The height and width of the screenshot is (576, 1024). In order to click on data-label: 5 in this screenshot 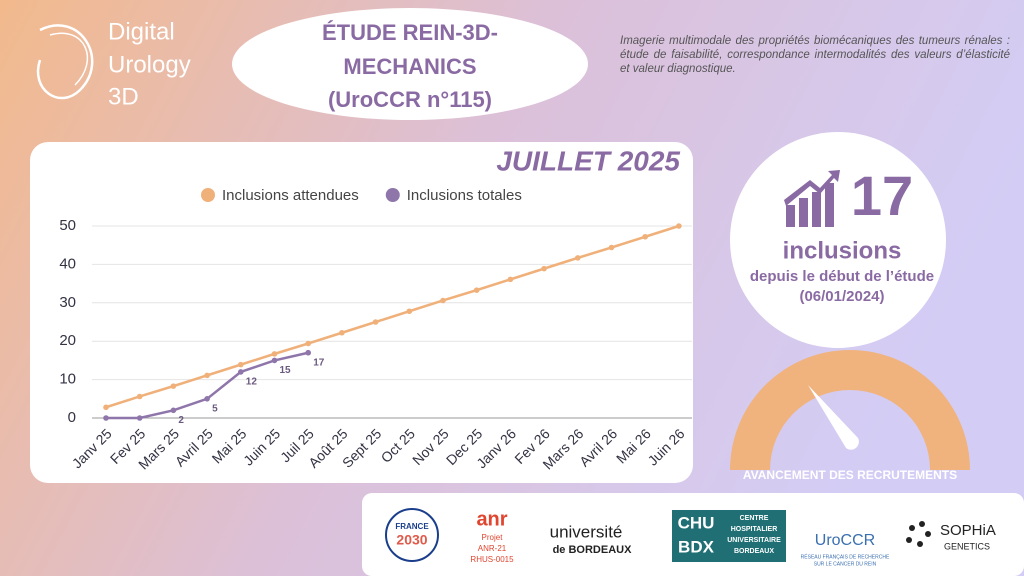, I will do `click(215, 408)`.